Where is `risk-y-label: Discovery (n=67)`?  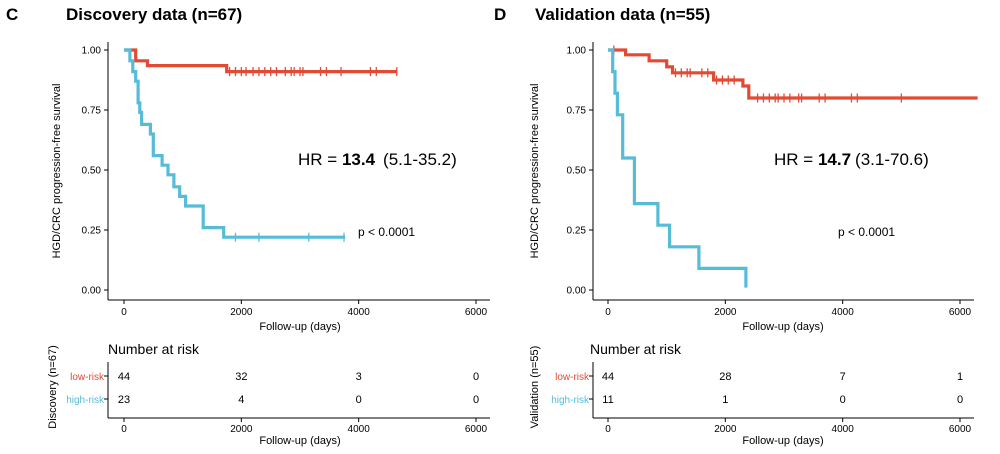 risk-y-label: Discovery (n=67) is located at coordinates (53, 386).